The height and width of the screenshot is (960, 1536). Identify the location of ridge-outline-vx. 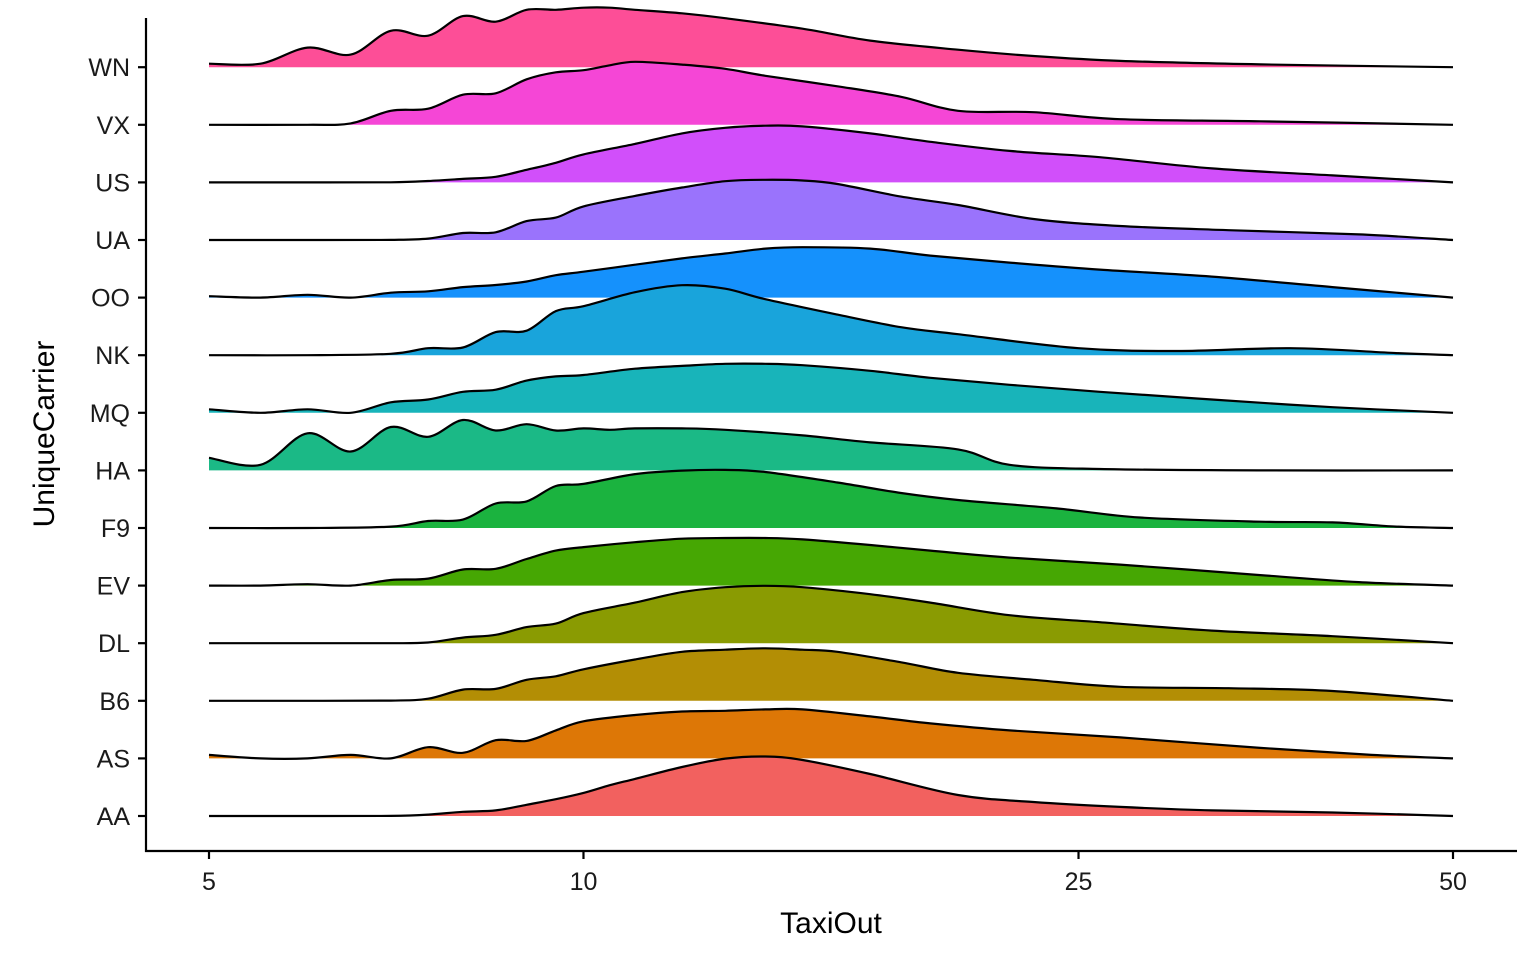
(831, 93).